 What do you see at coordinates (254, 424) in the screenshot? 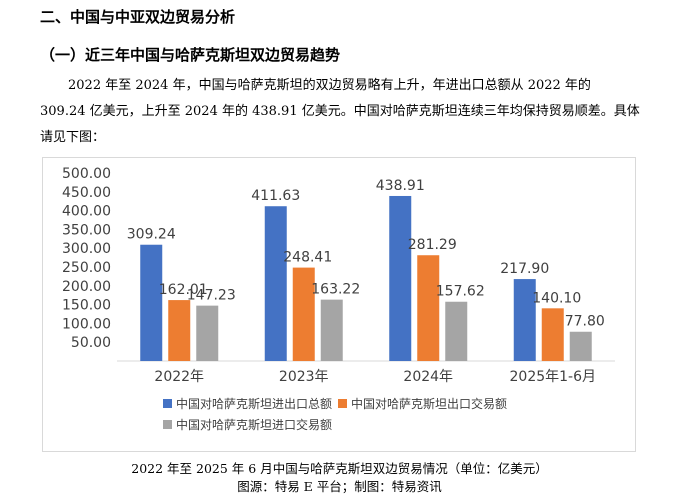
I see `legend-label: 中国对哈萨克斯坦进口交易额` at bounding box center [254, 424].